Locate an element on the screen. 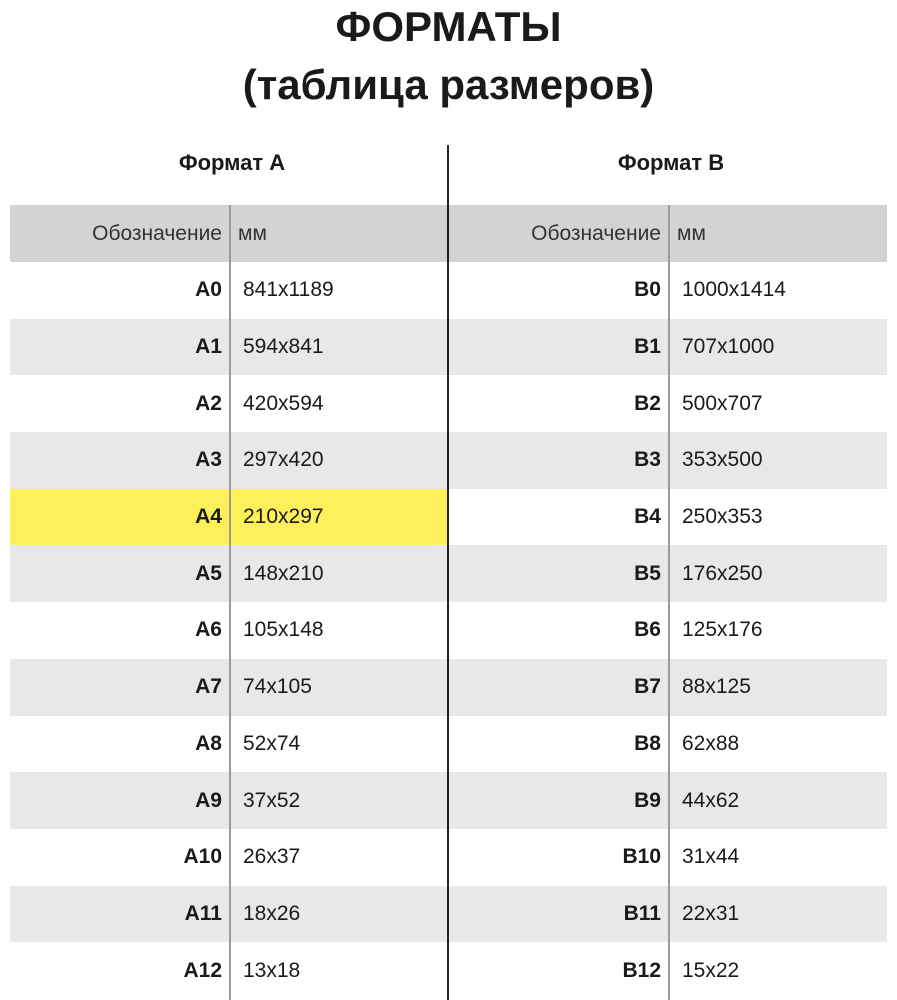  table-row: A4 210x297 is located at coordinates (228, 517).